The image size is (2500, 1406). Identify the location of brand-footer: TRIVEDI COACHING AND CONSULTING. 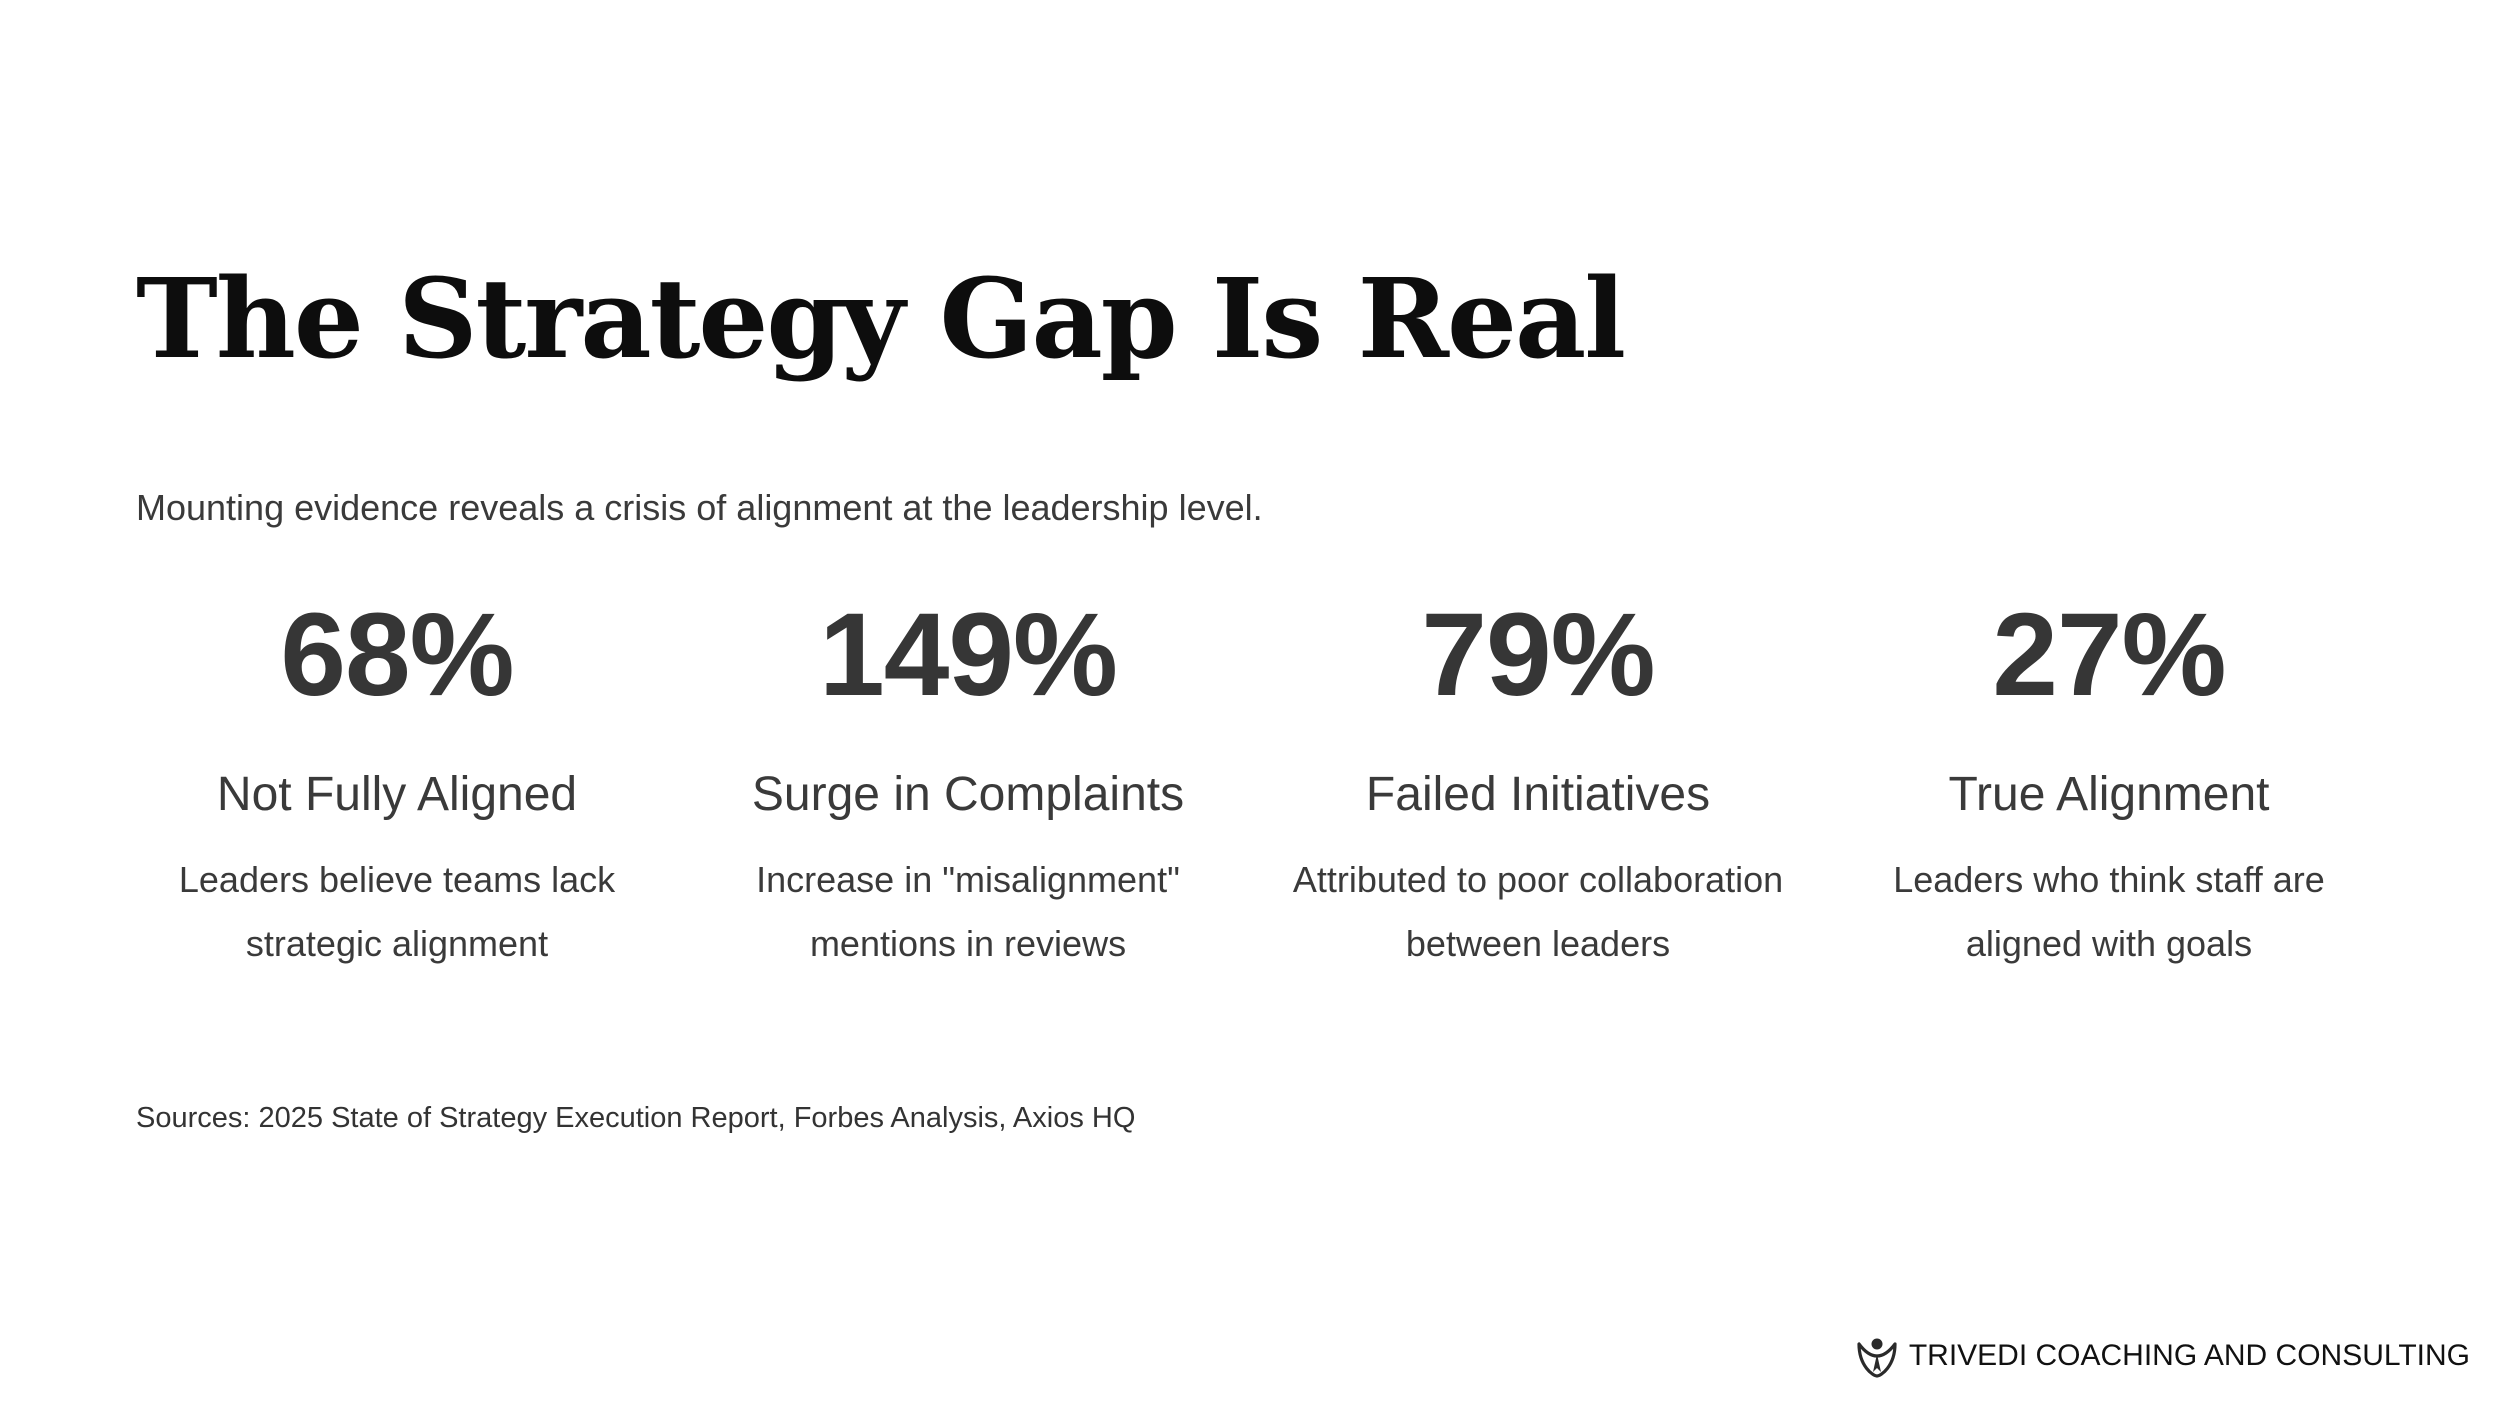
(2161, 1356).